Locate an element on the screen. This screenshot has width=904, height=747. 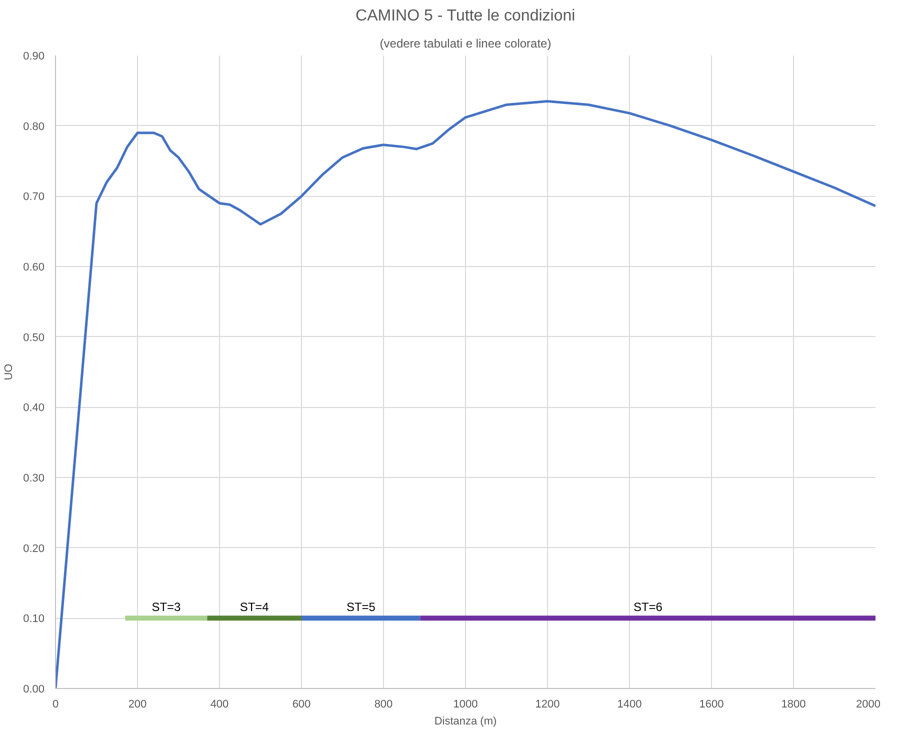
y-tick-label: 0.10 is located at coordinates (34, 619).